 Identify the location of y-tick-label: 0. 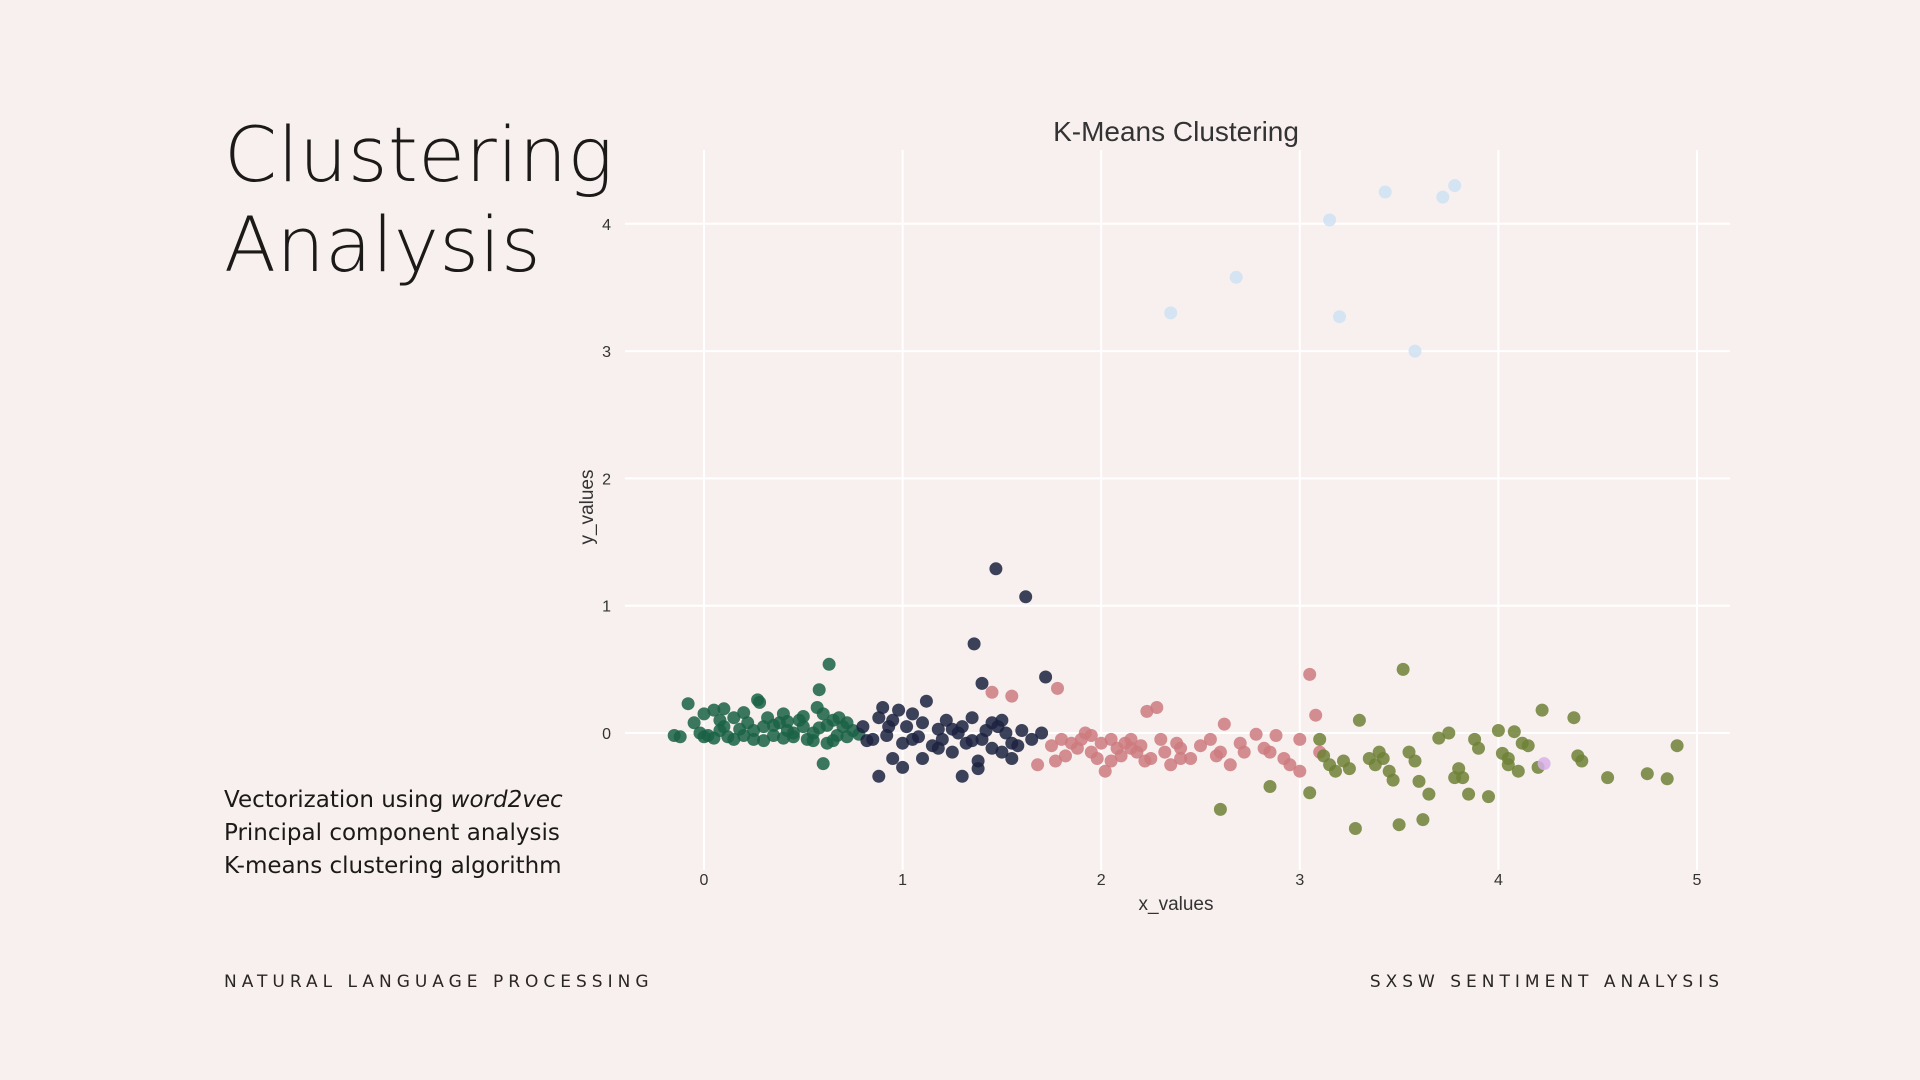
(606, 734).